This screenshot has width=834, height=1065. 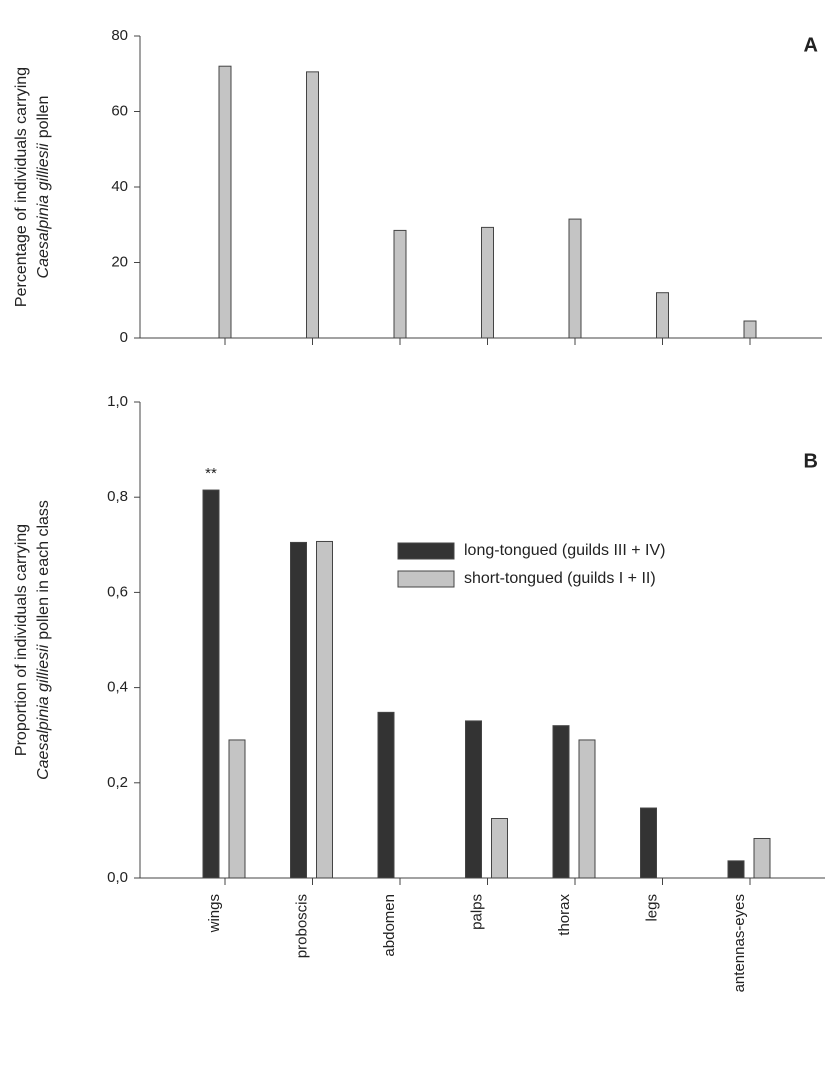 What do you see at coordinates (117, 591) in the screenshot?
I see `y-tick-label: 0,6` at bounding box center [117, 591].